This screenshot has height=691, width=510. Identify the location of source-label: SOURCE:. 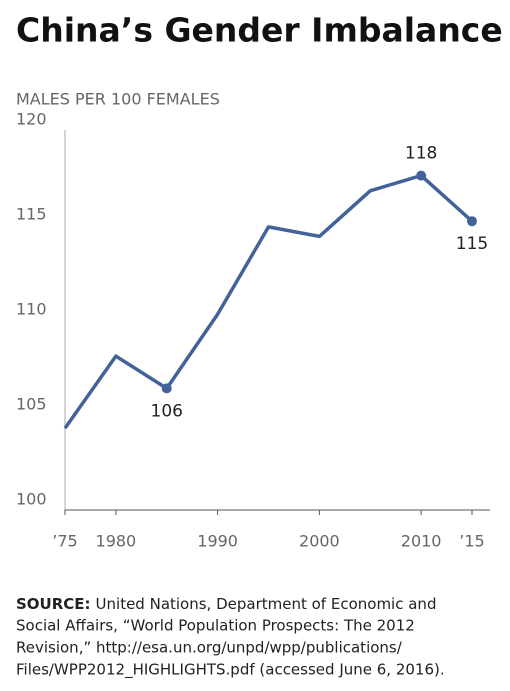
(53, 604).